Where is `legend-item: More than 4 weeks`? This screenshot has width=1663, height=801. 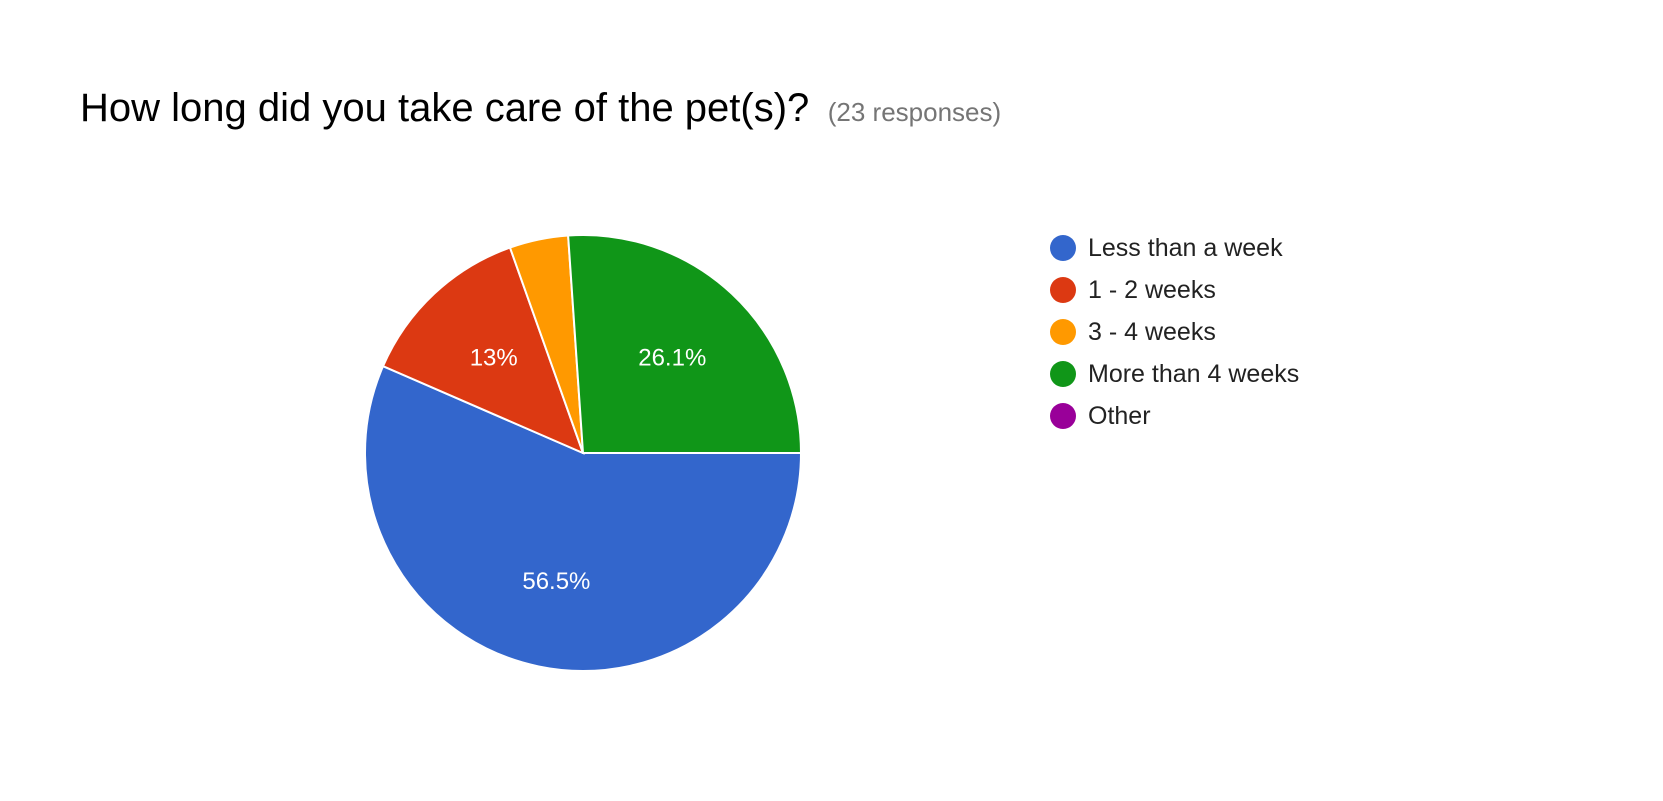
legend-item: More than 4 weeks is located at coordinates (1174, 374).